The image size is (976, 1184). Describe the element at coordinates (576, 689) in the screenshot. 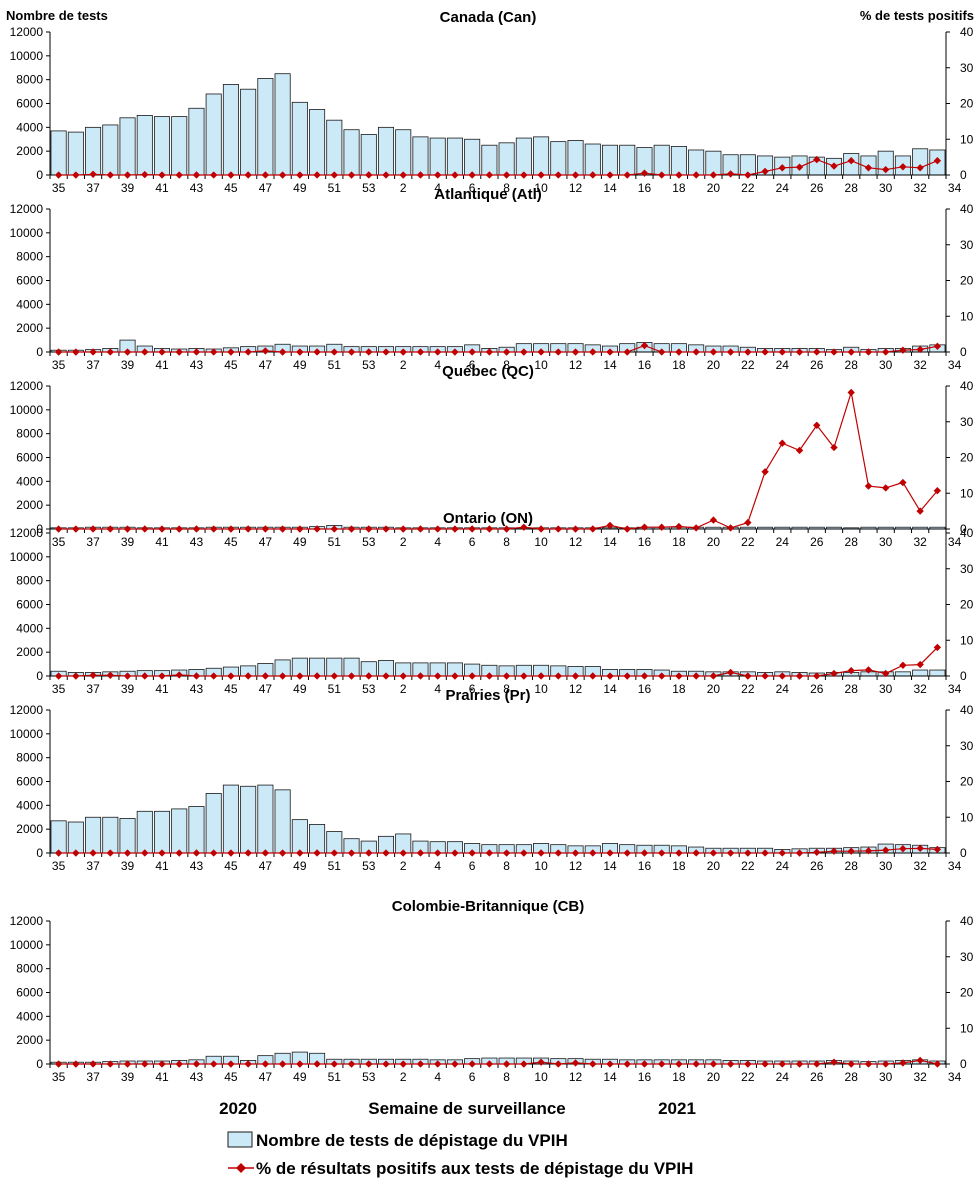

I see `x-tick-label: 12` at that location.